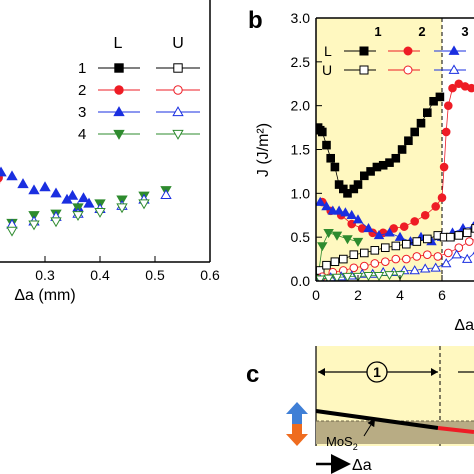  What do you see at coordinates (360, 410) in the screenshot?
I see `panel-c: c 1 MoS2 Δa` at bounding box center [360, 410].